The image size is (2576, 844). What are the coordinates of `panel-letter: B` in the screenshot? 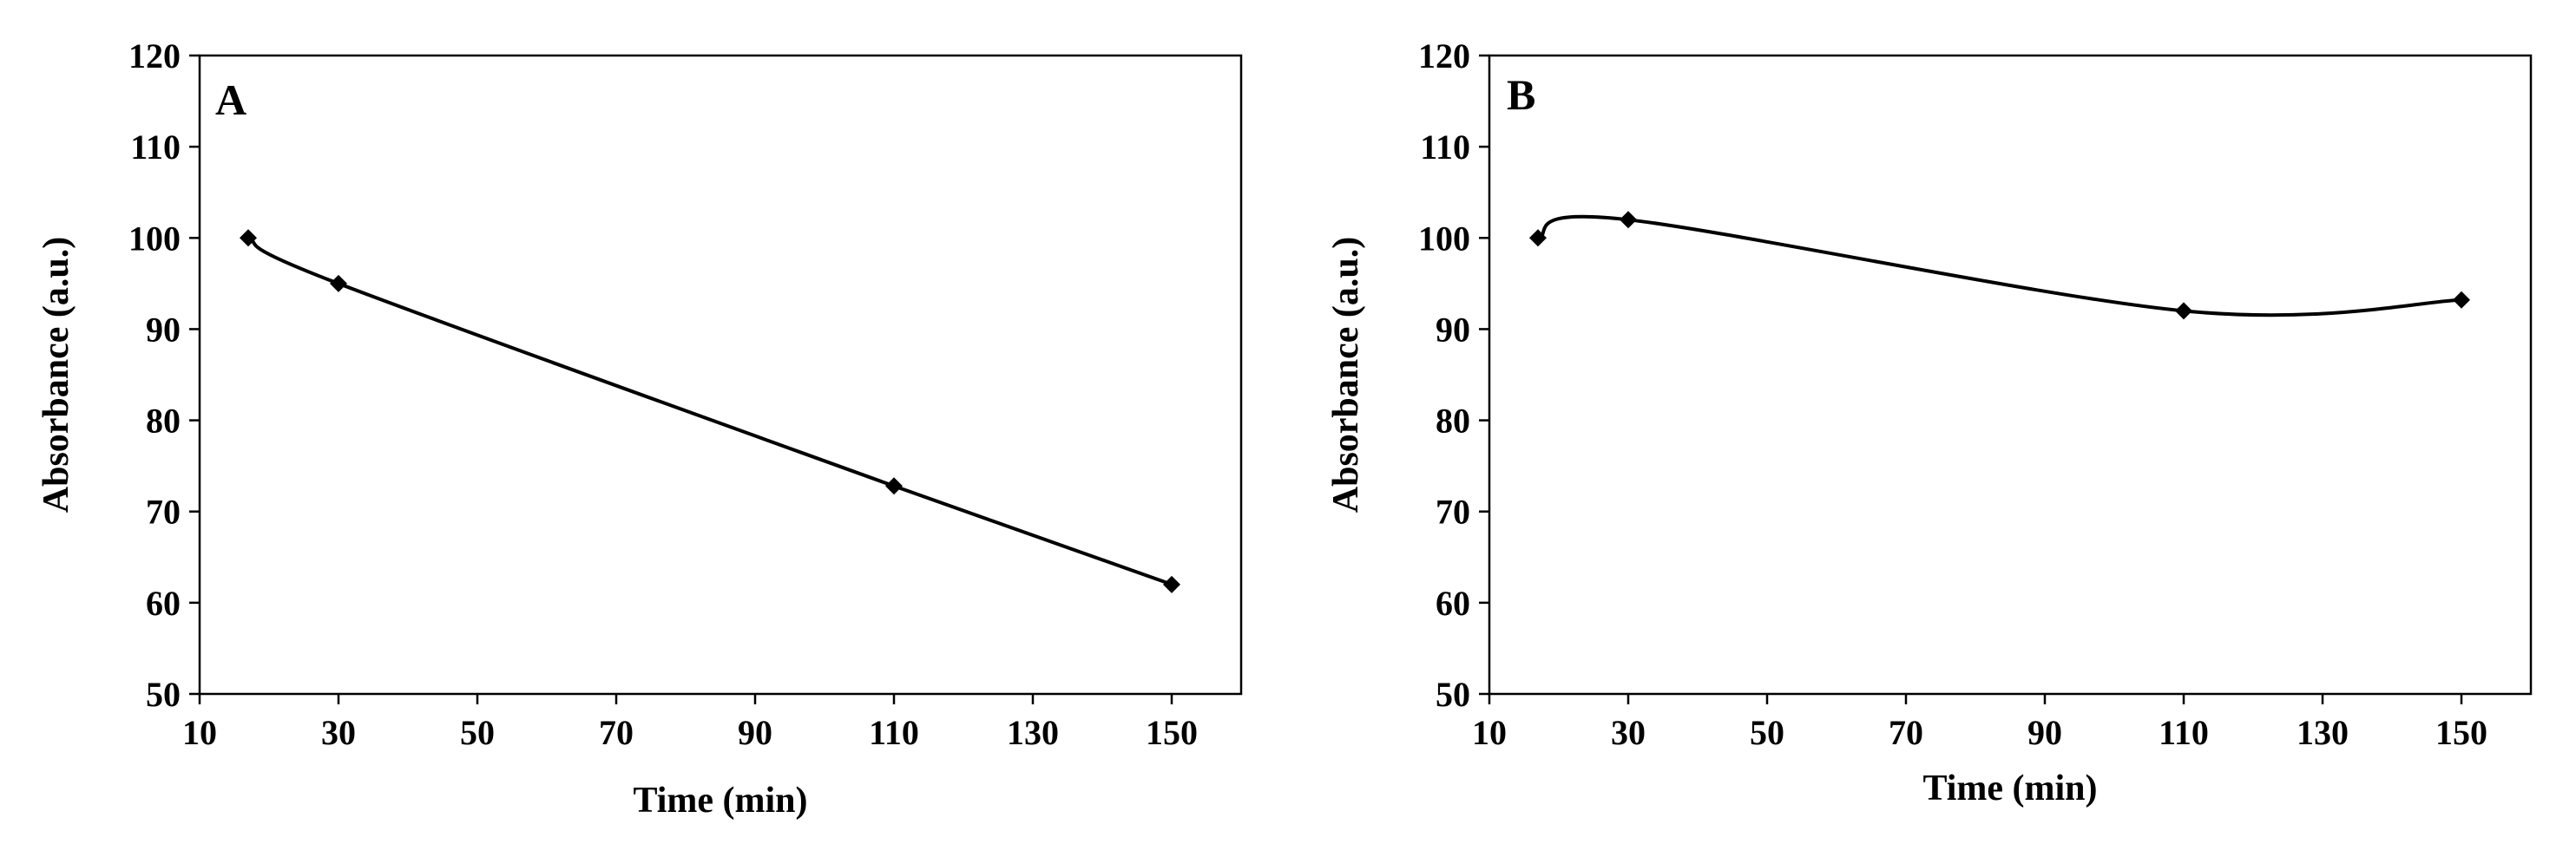 It's located at (1521, 94).